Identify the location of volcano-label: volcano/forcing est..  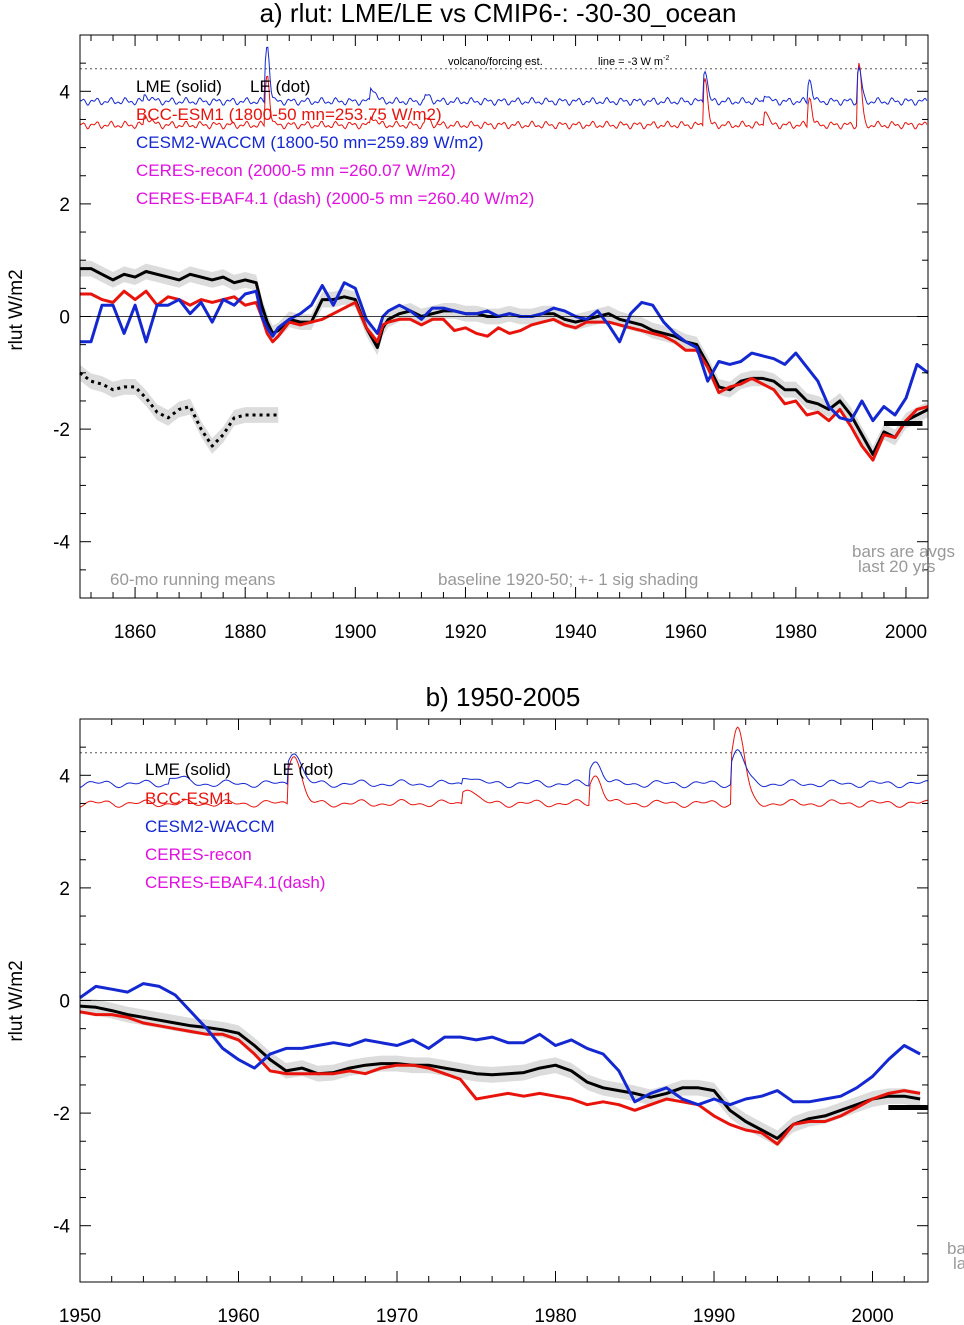
(495, 62).